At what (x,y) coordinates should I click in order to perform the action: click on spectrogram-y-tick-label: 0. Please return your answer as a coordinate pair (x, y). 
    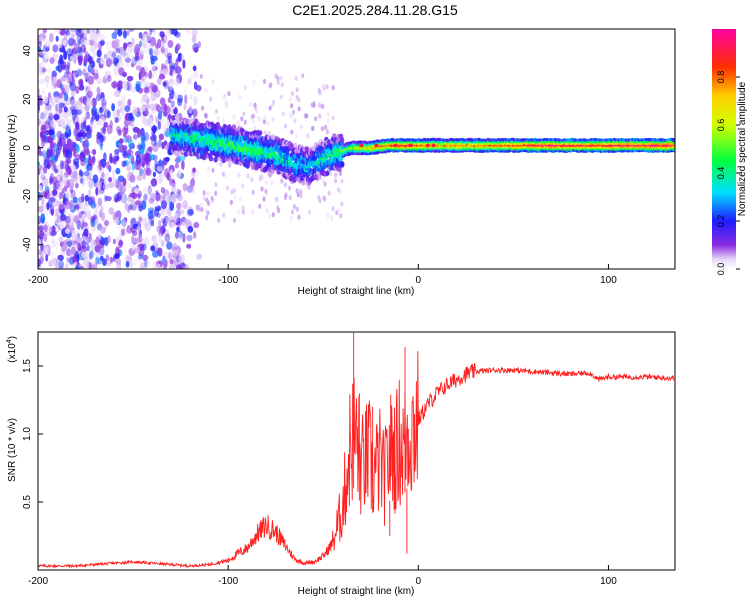
    Looking at the image, I should click on (27, 148).